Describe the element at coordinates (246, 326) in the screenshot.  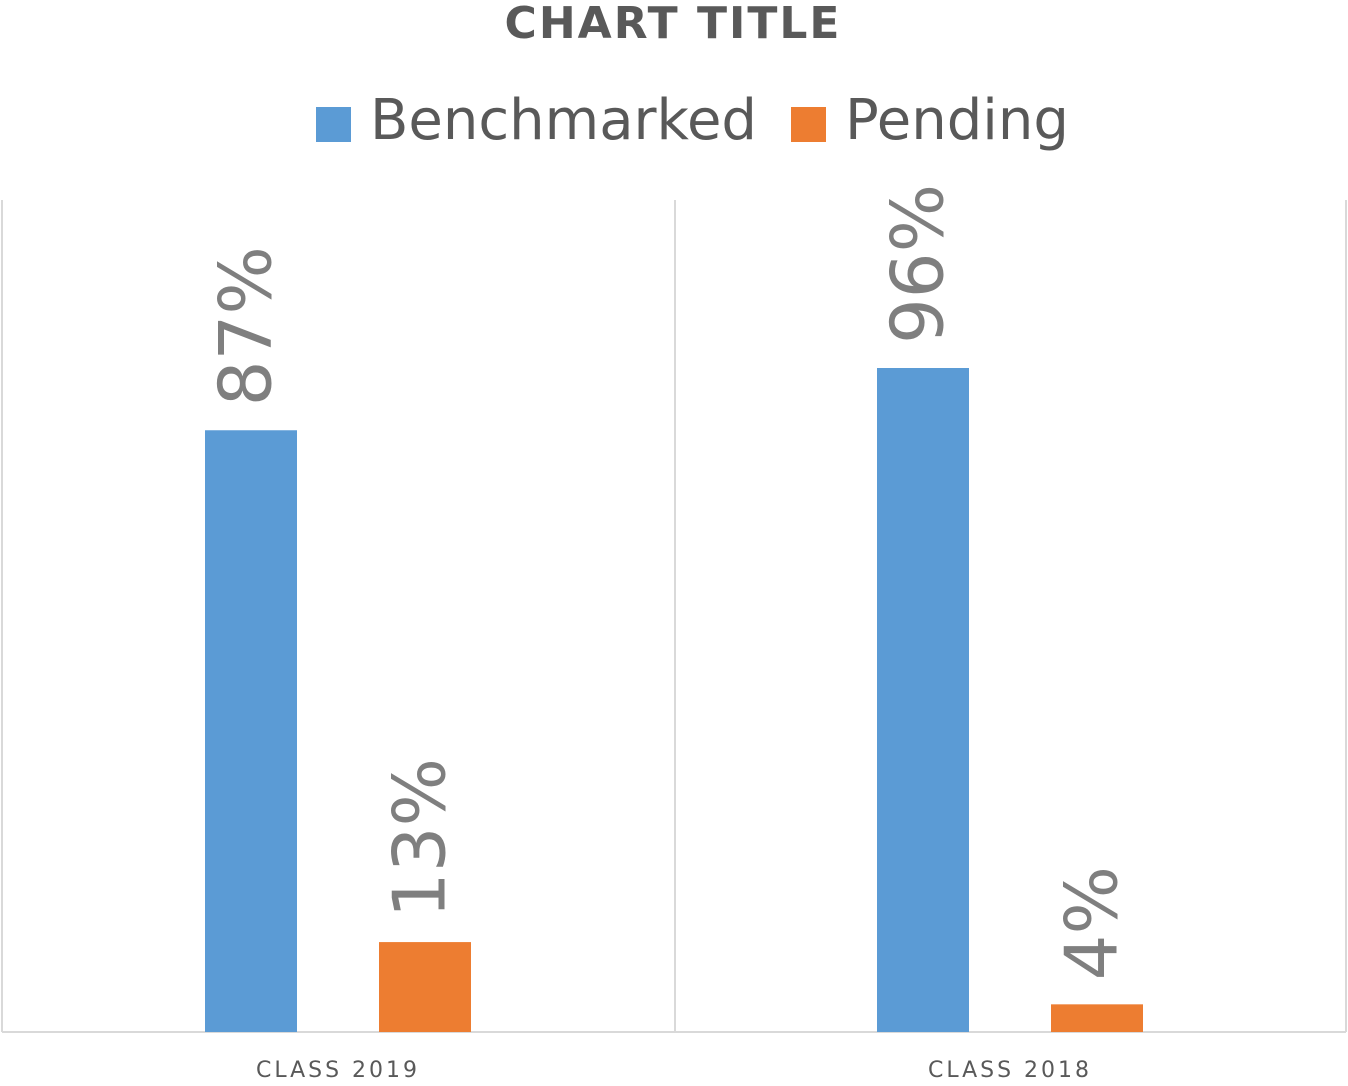
I see `data-label: 87%` at that location.